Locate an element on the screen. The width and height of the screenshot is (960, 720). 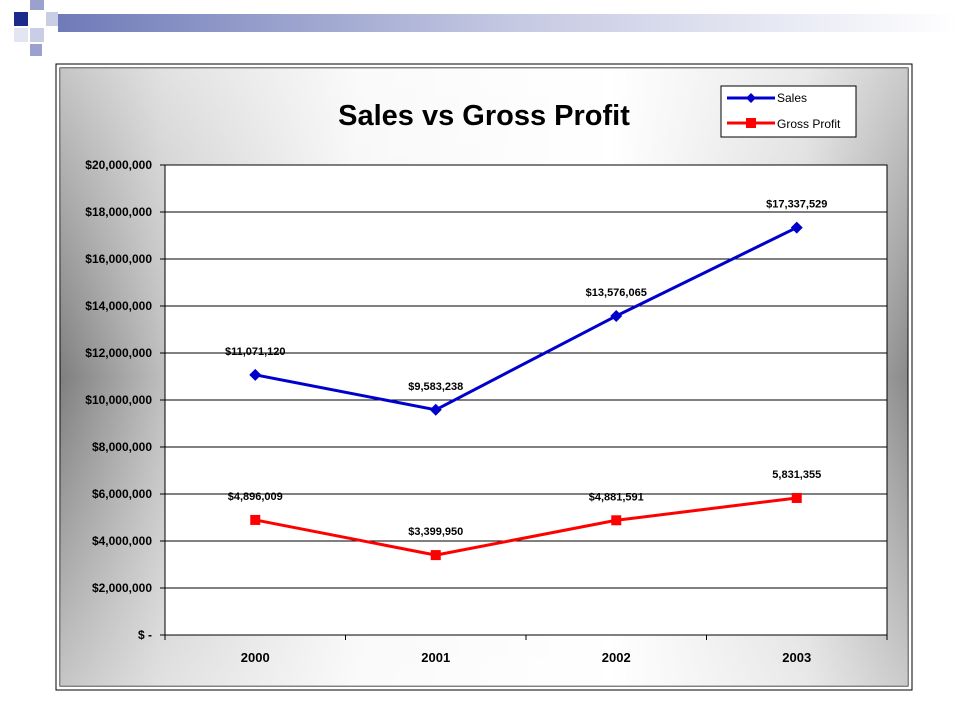
y-tick-label: $6,000,000 is located at coordinates (122, 494).